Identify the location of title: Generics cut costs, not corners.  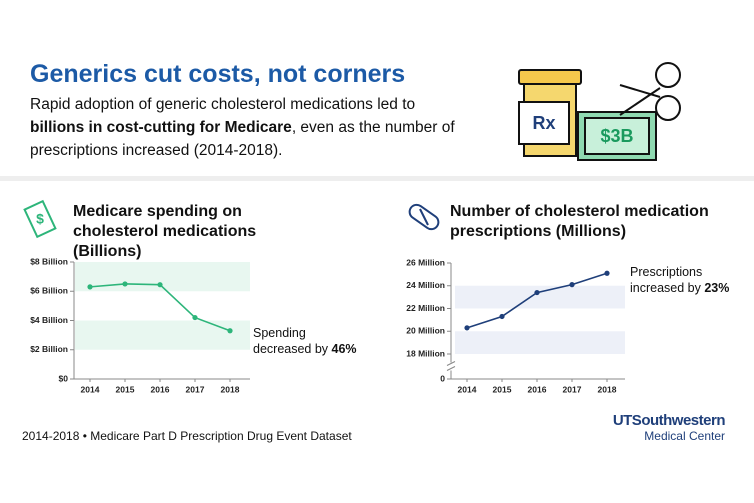
(218, 74).